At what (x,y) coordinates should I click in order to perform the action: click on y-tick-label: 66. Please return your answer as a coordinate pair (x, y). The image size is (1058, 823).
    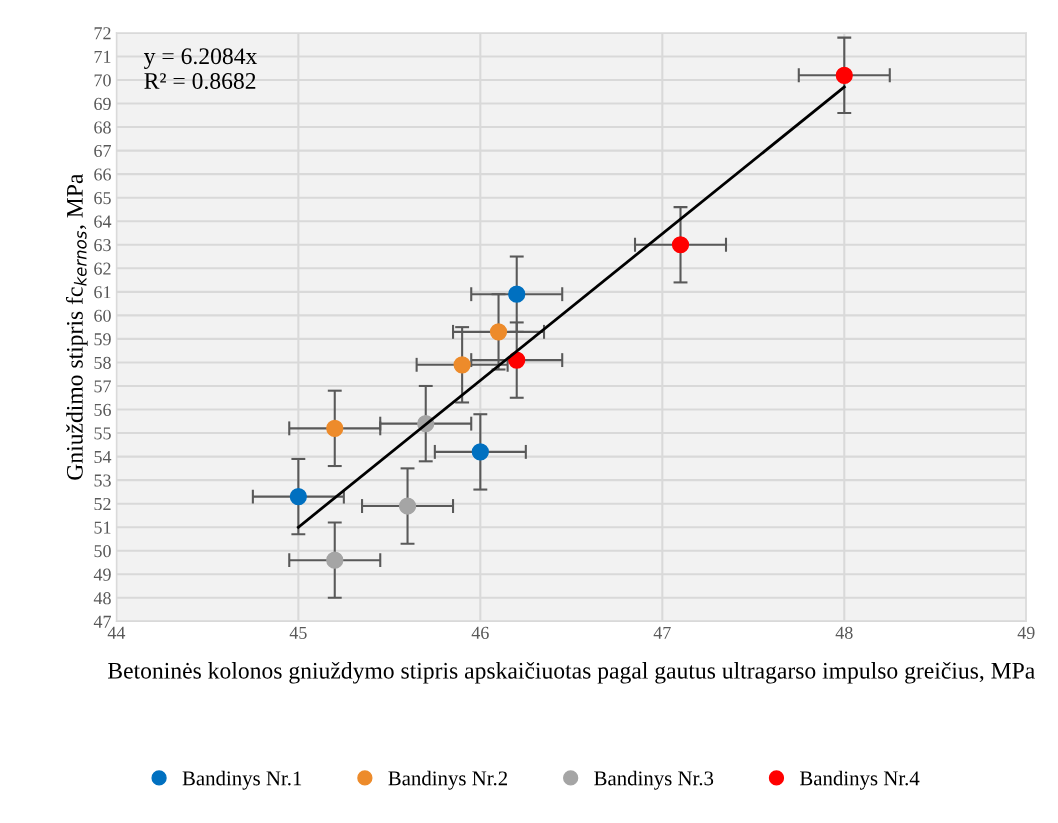
    Looking at the image, I should click on (102, 174).